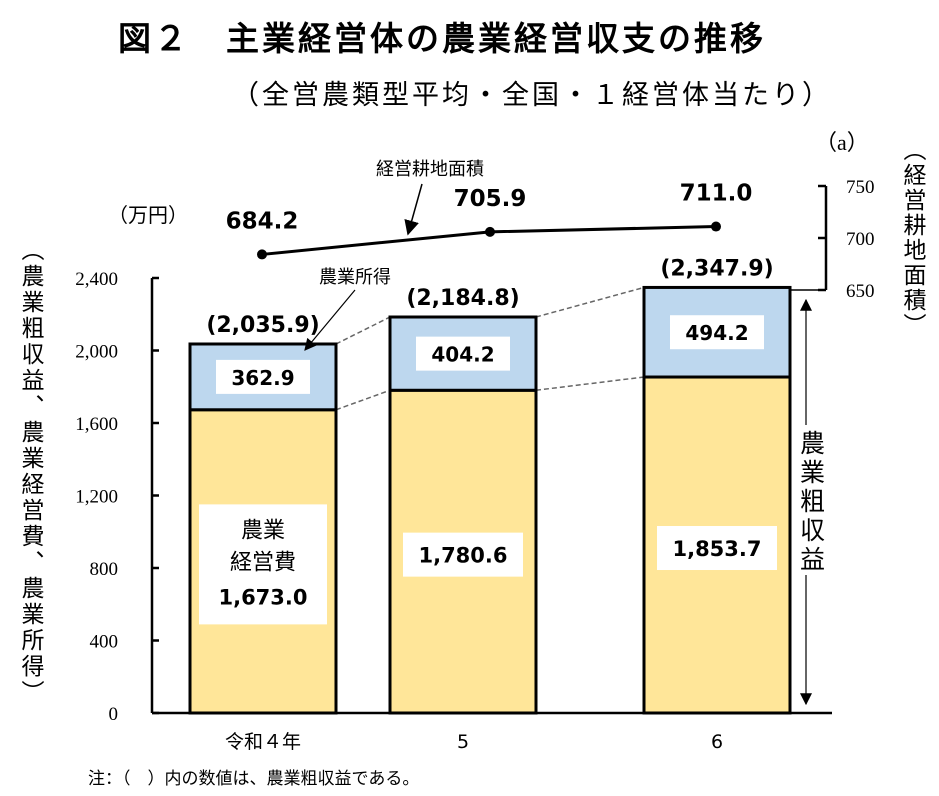  I want to click on connector-lines, so click(490, 348).